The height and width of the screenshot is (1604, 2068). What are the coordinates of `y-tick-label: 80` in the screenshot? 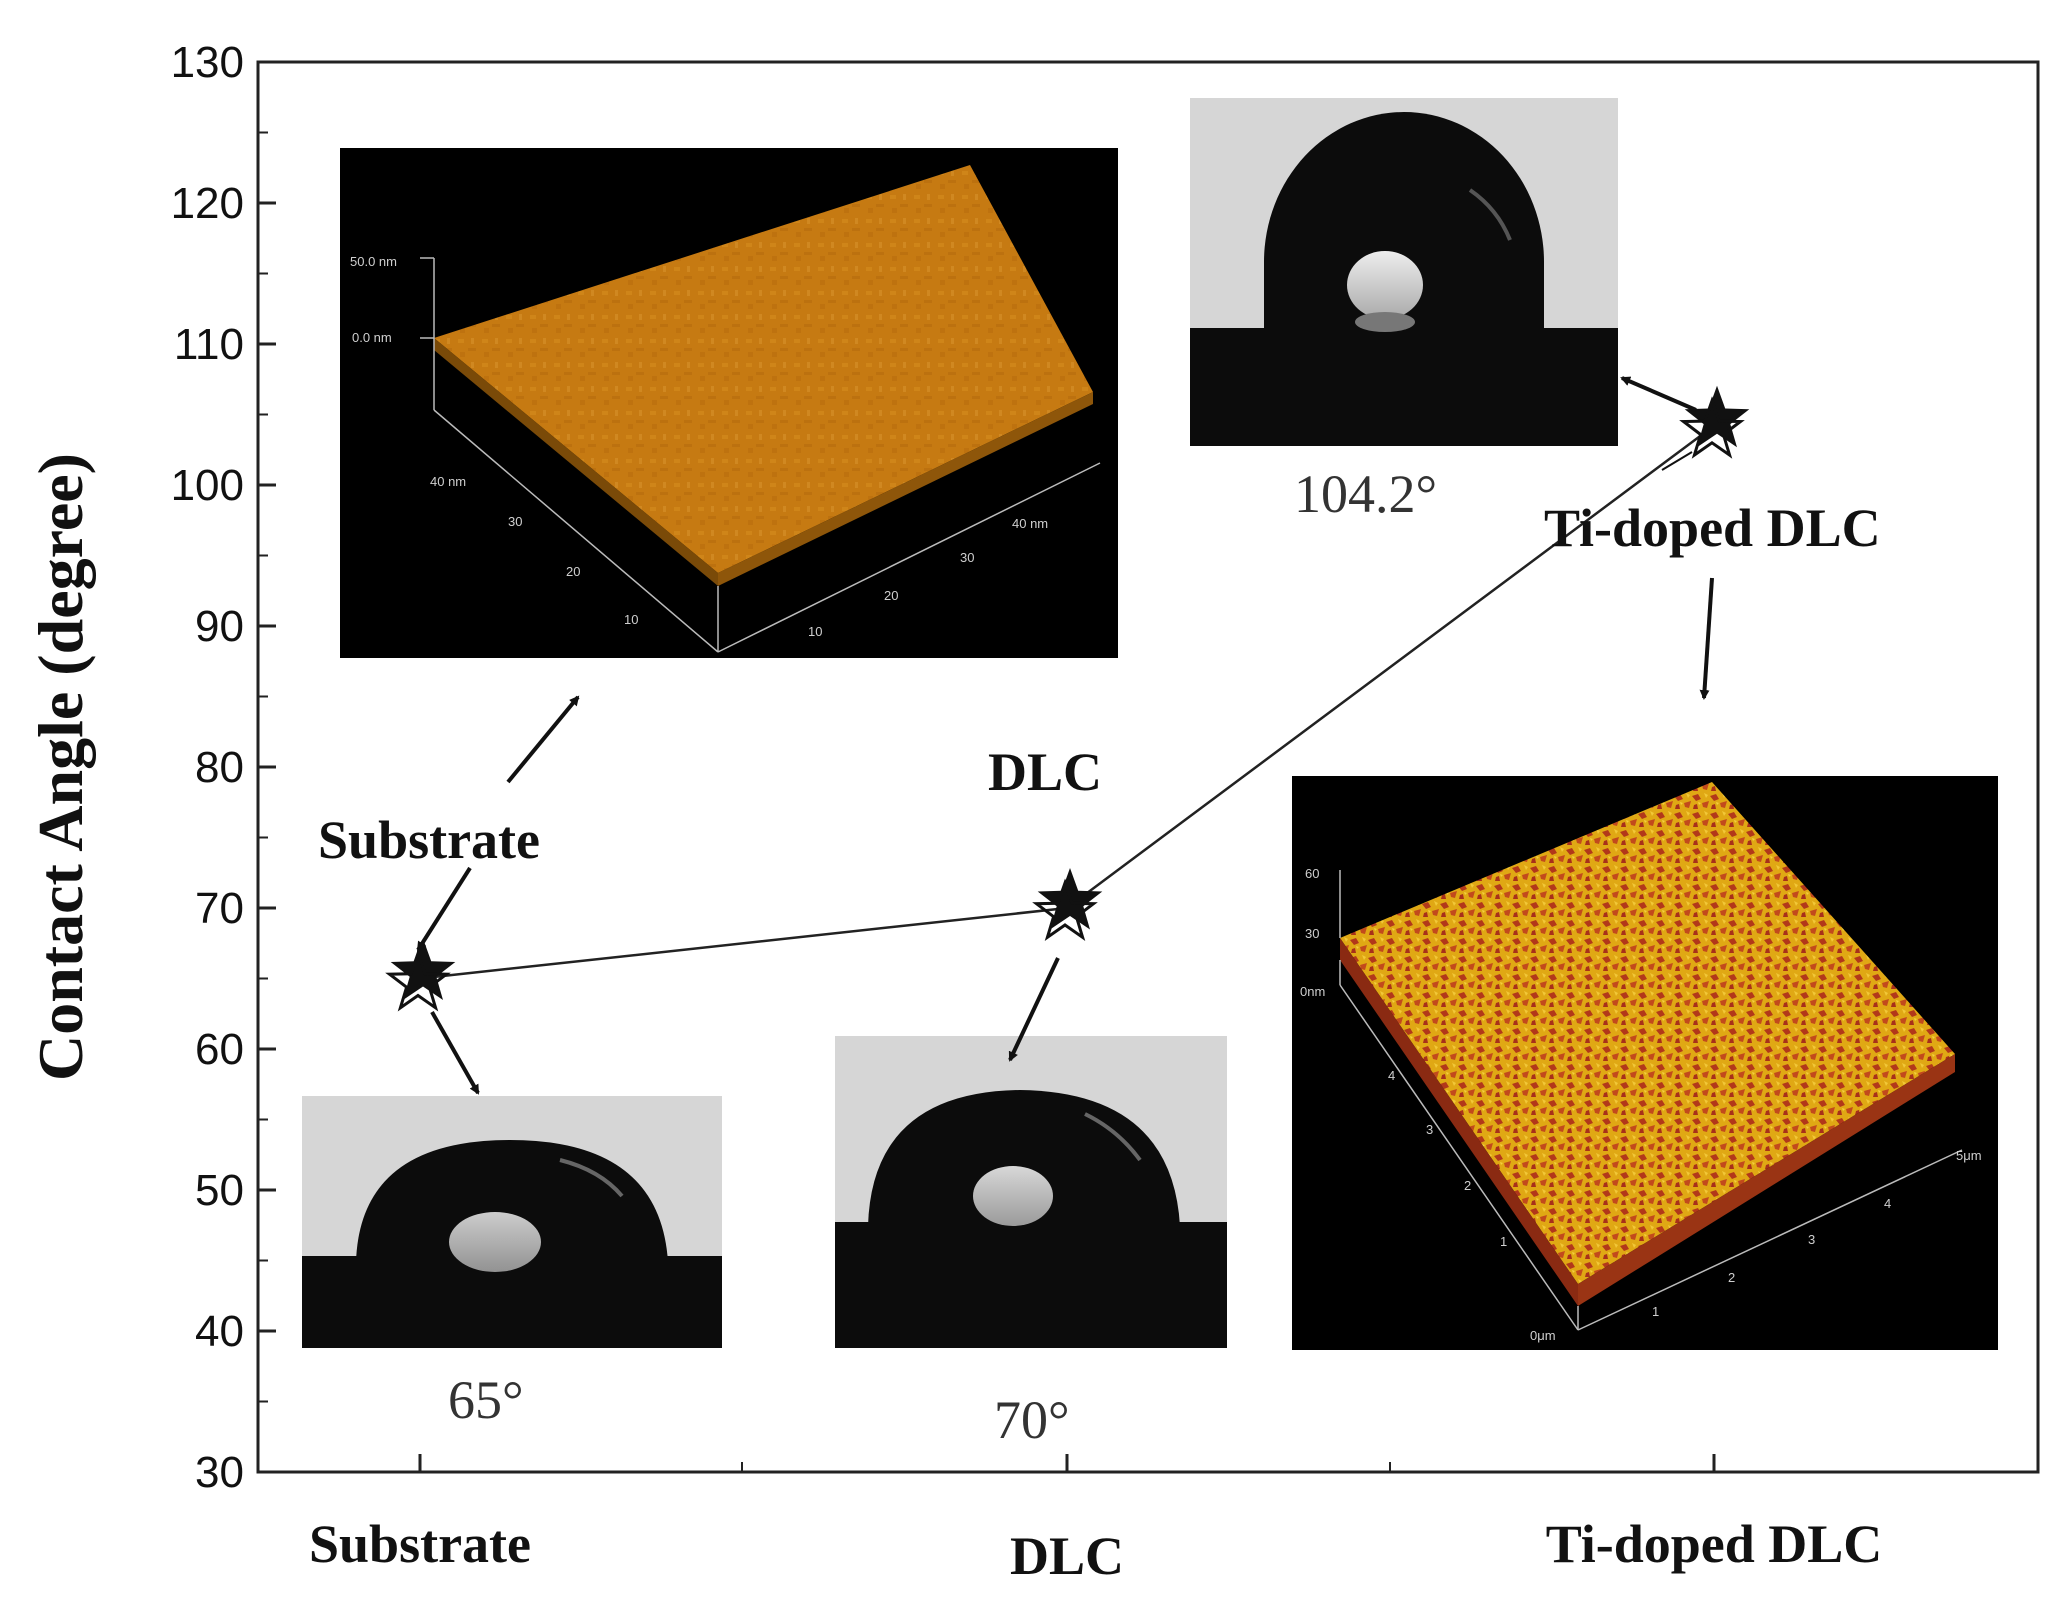 It's located at (219, 767).